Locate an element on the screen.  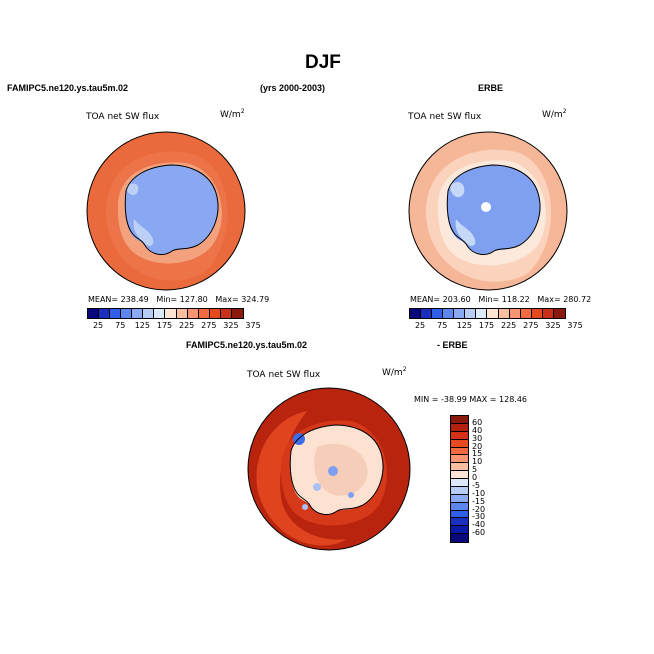
case-name-right: ERBE is located at coordinates (491, 88).